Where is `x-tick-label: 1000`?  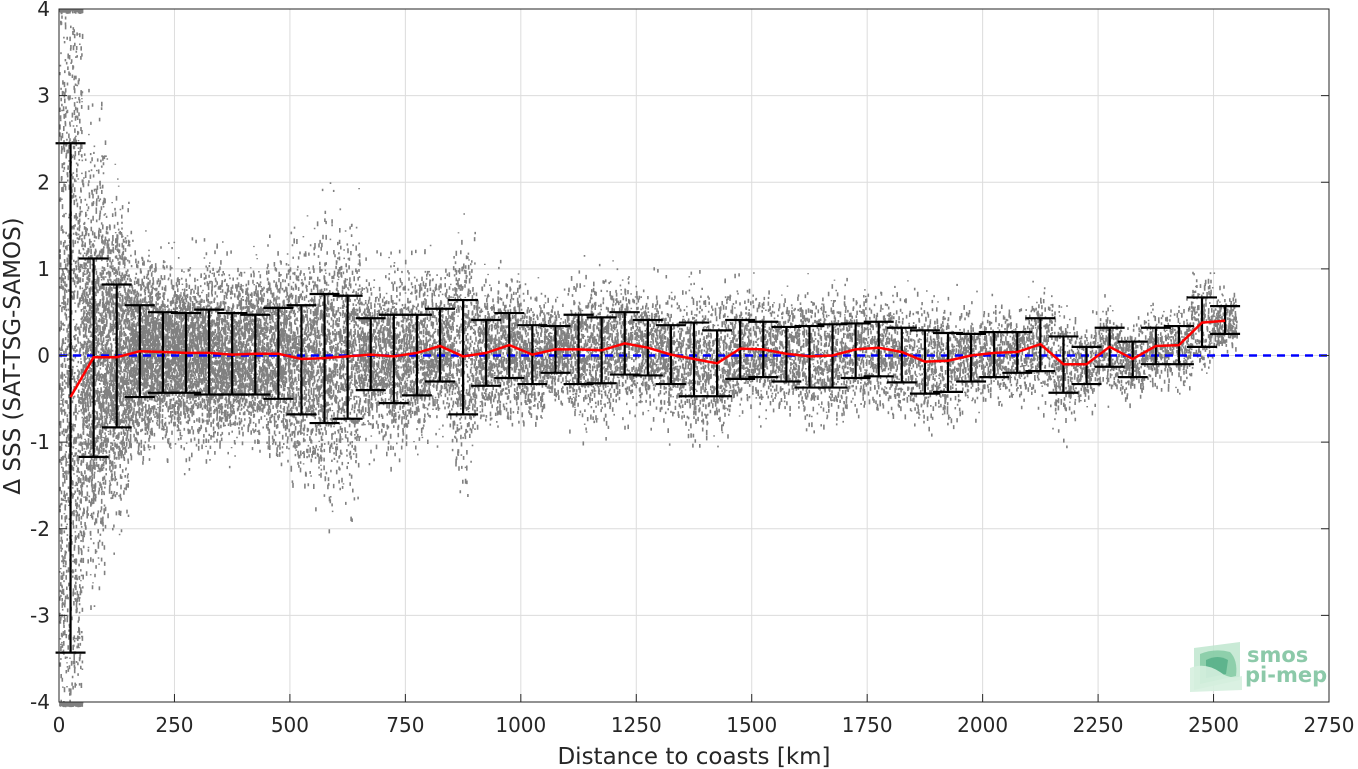 x-tick-label: 1000 is located at coordinates (520, 725).